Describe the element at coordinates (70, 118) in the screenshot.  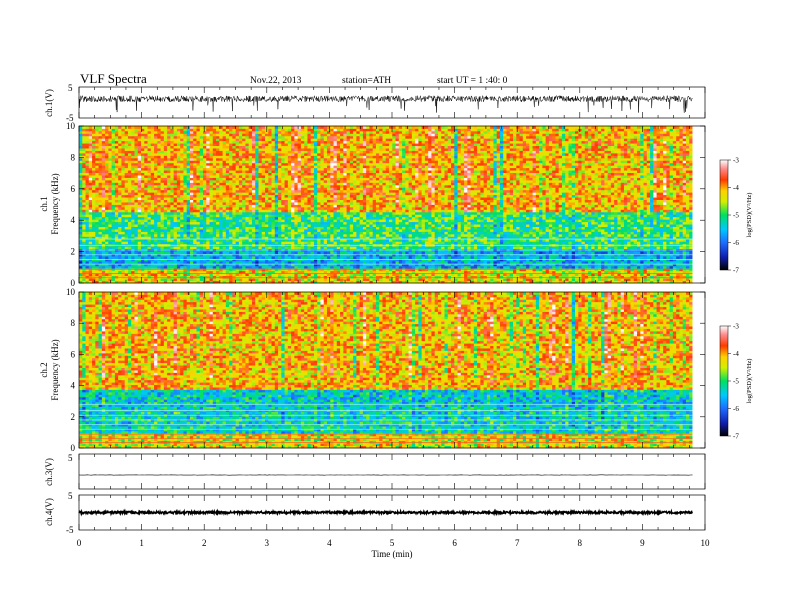
I see `ch1-ytick-bottom: -5` at that location.